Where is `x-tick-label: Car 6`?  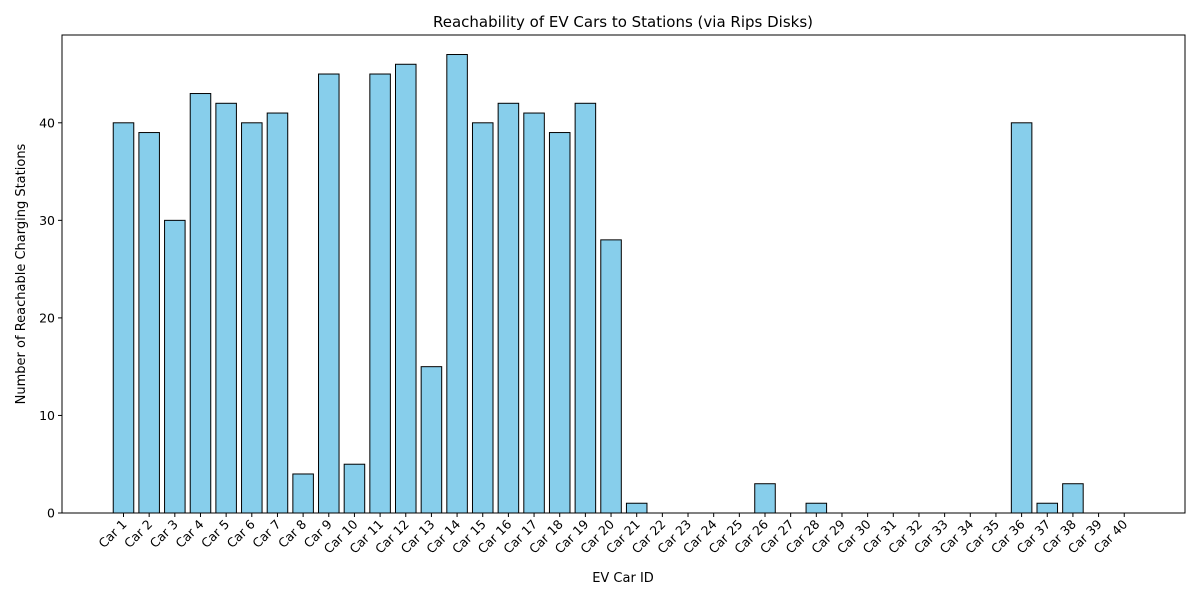 x-tick-label: Car 6 is located at coordinates (241, 533).